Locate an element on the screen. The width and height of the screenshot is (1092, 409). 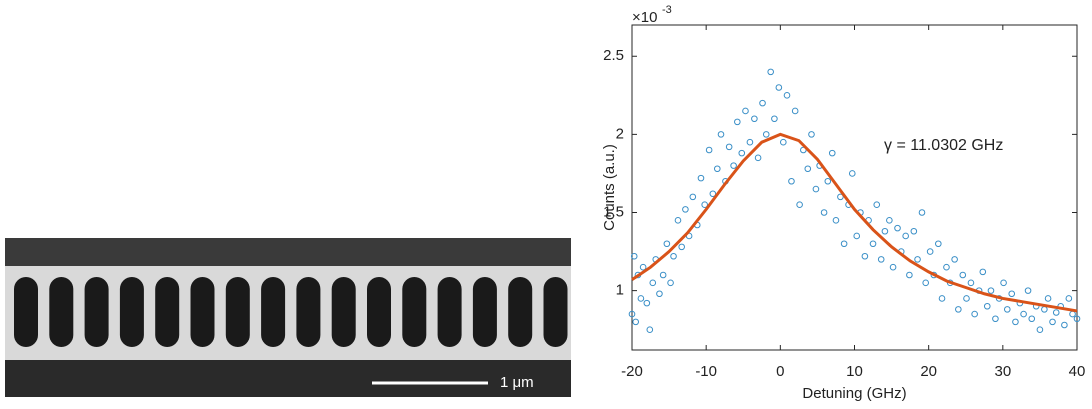
annotation: γ = 11.0302 GHz is located at coordinates (943, 145).